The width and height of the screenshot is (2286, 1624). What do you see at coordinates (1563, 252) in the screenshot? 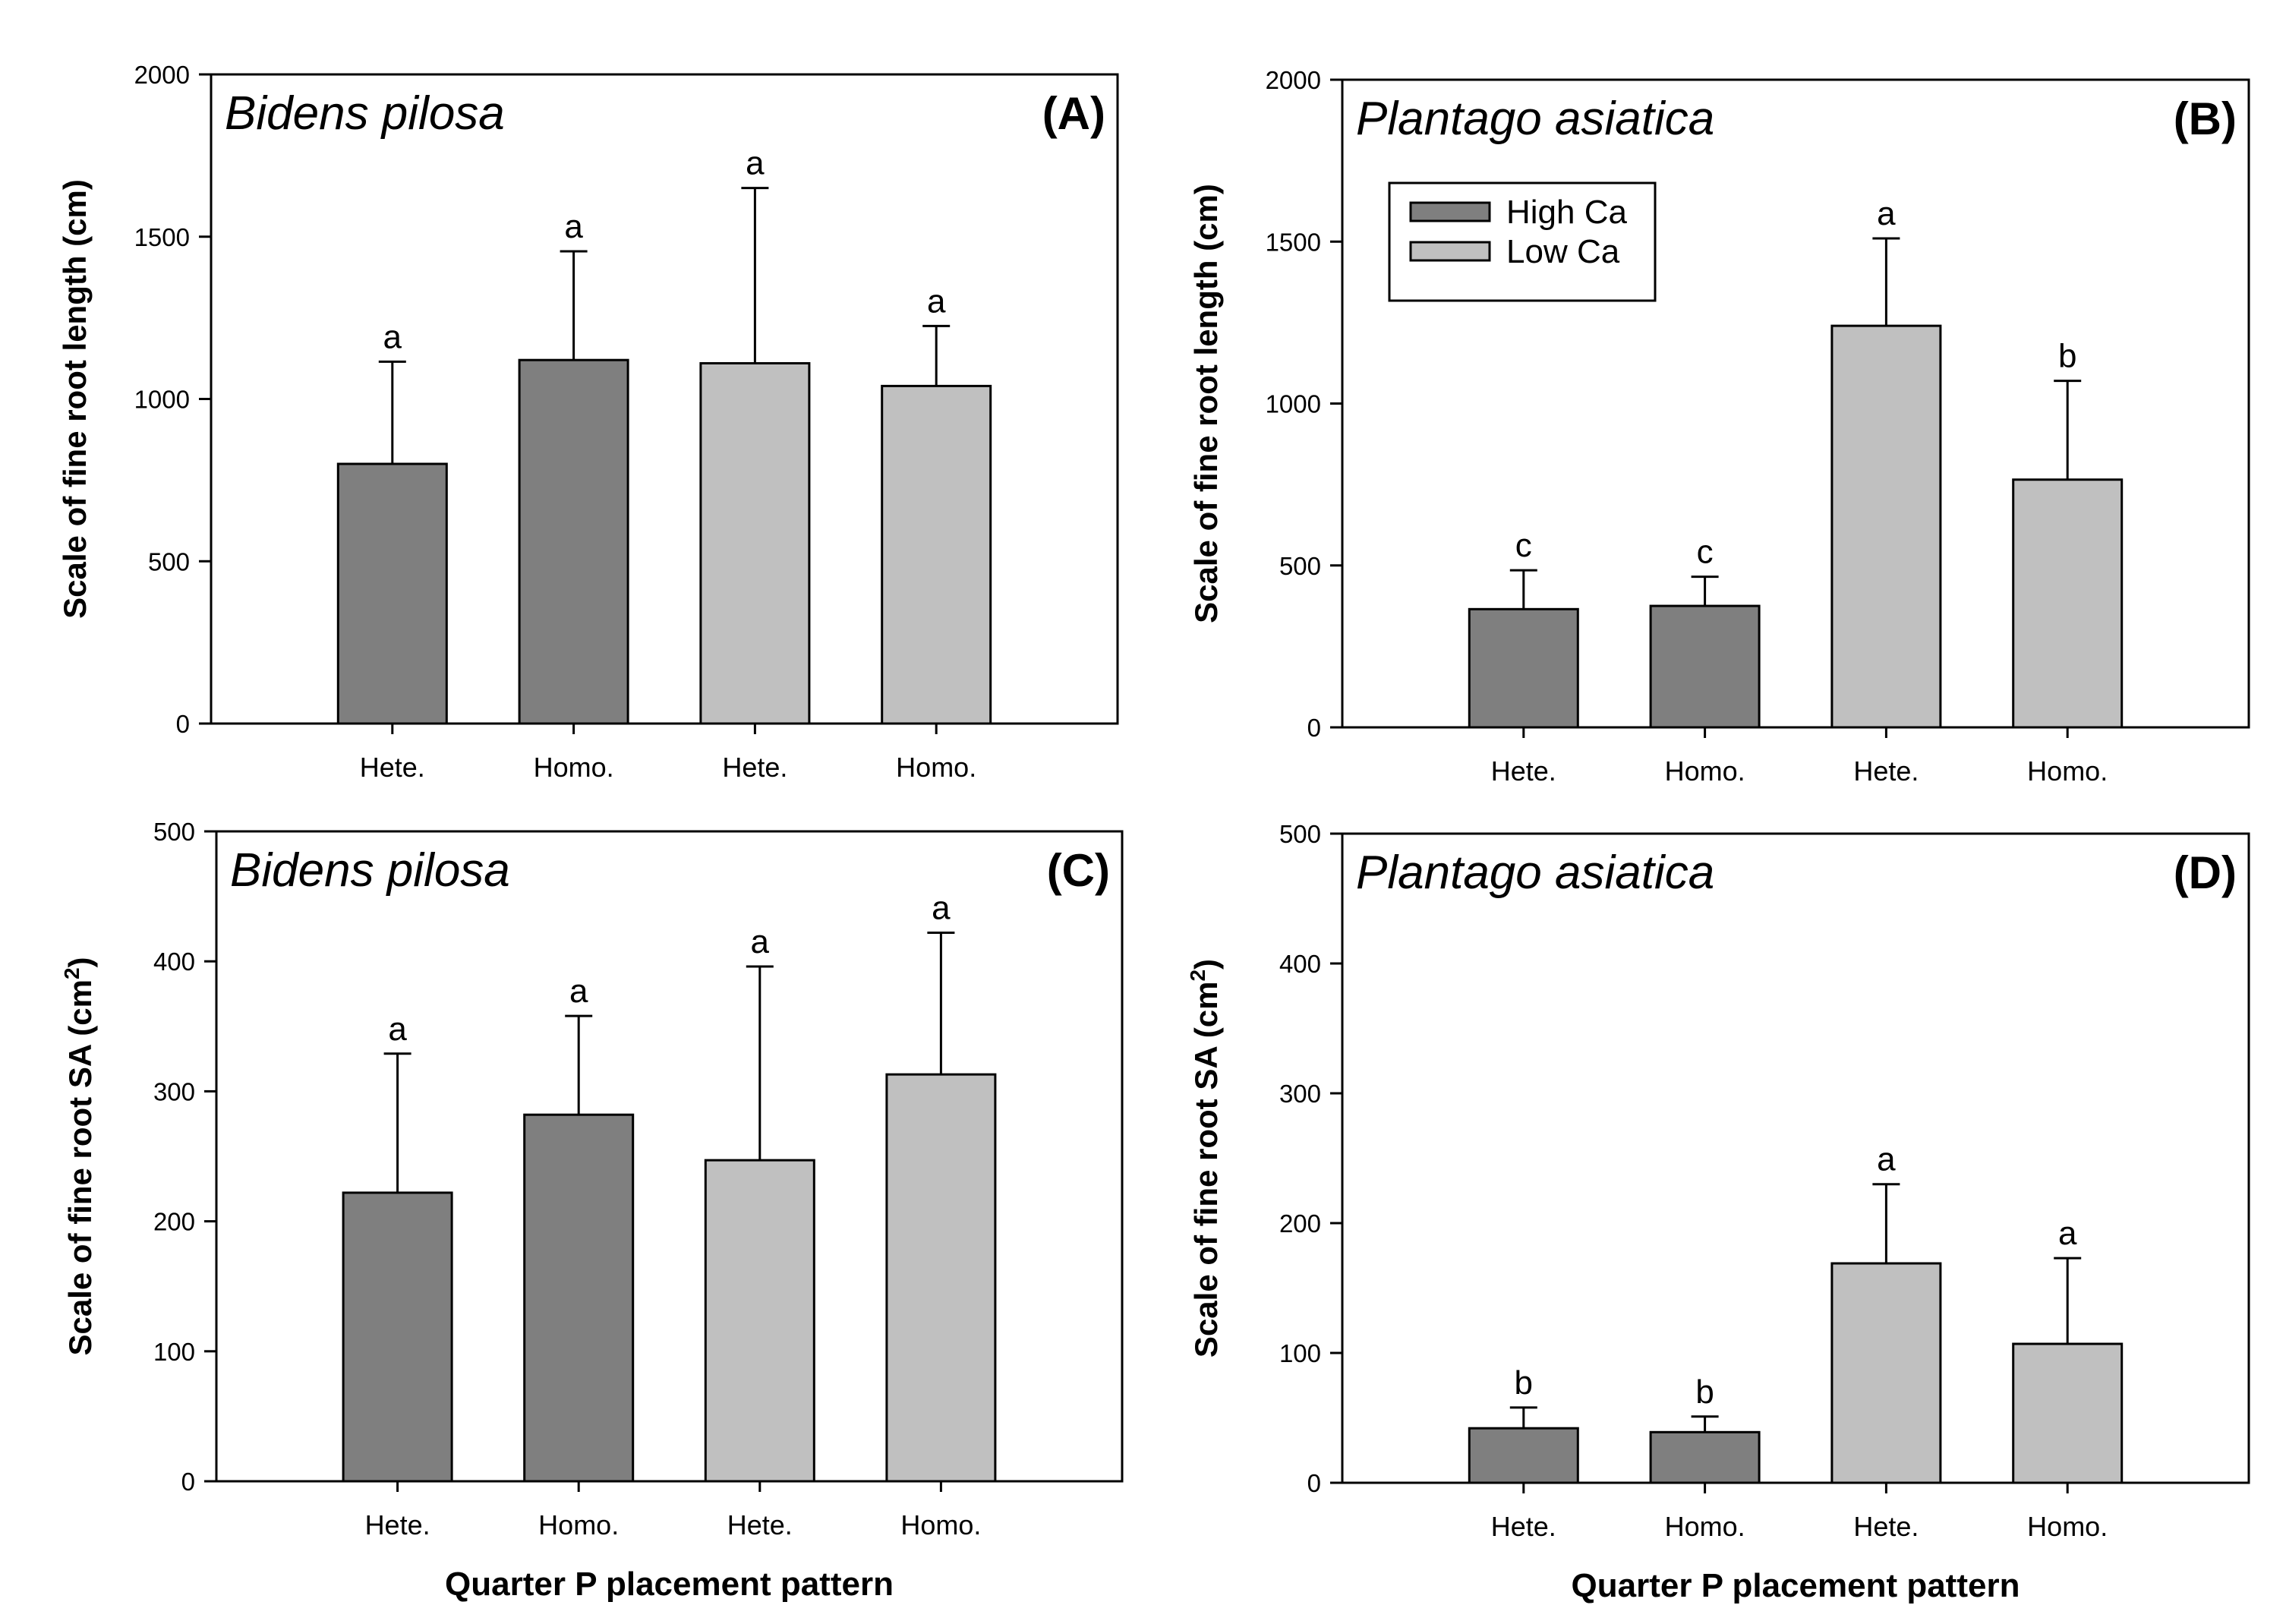
I see `legend-entry: Low Ca` at bounding box center [1563, 252].